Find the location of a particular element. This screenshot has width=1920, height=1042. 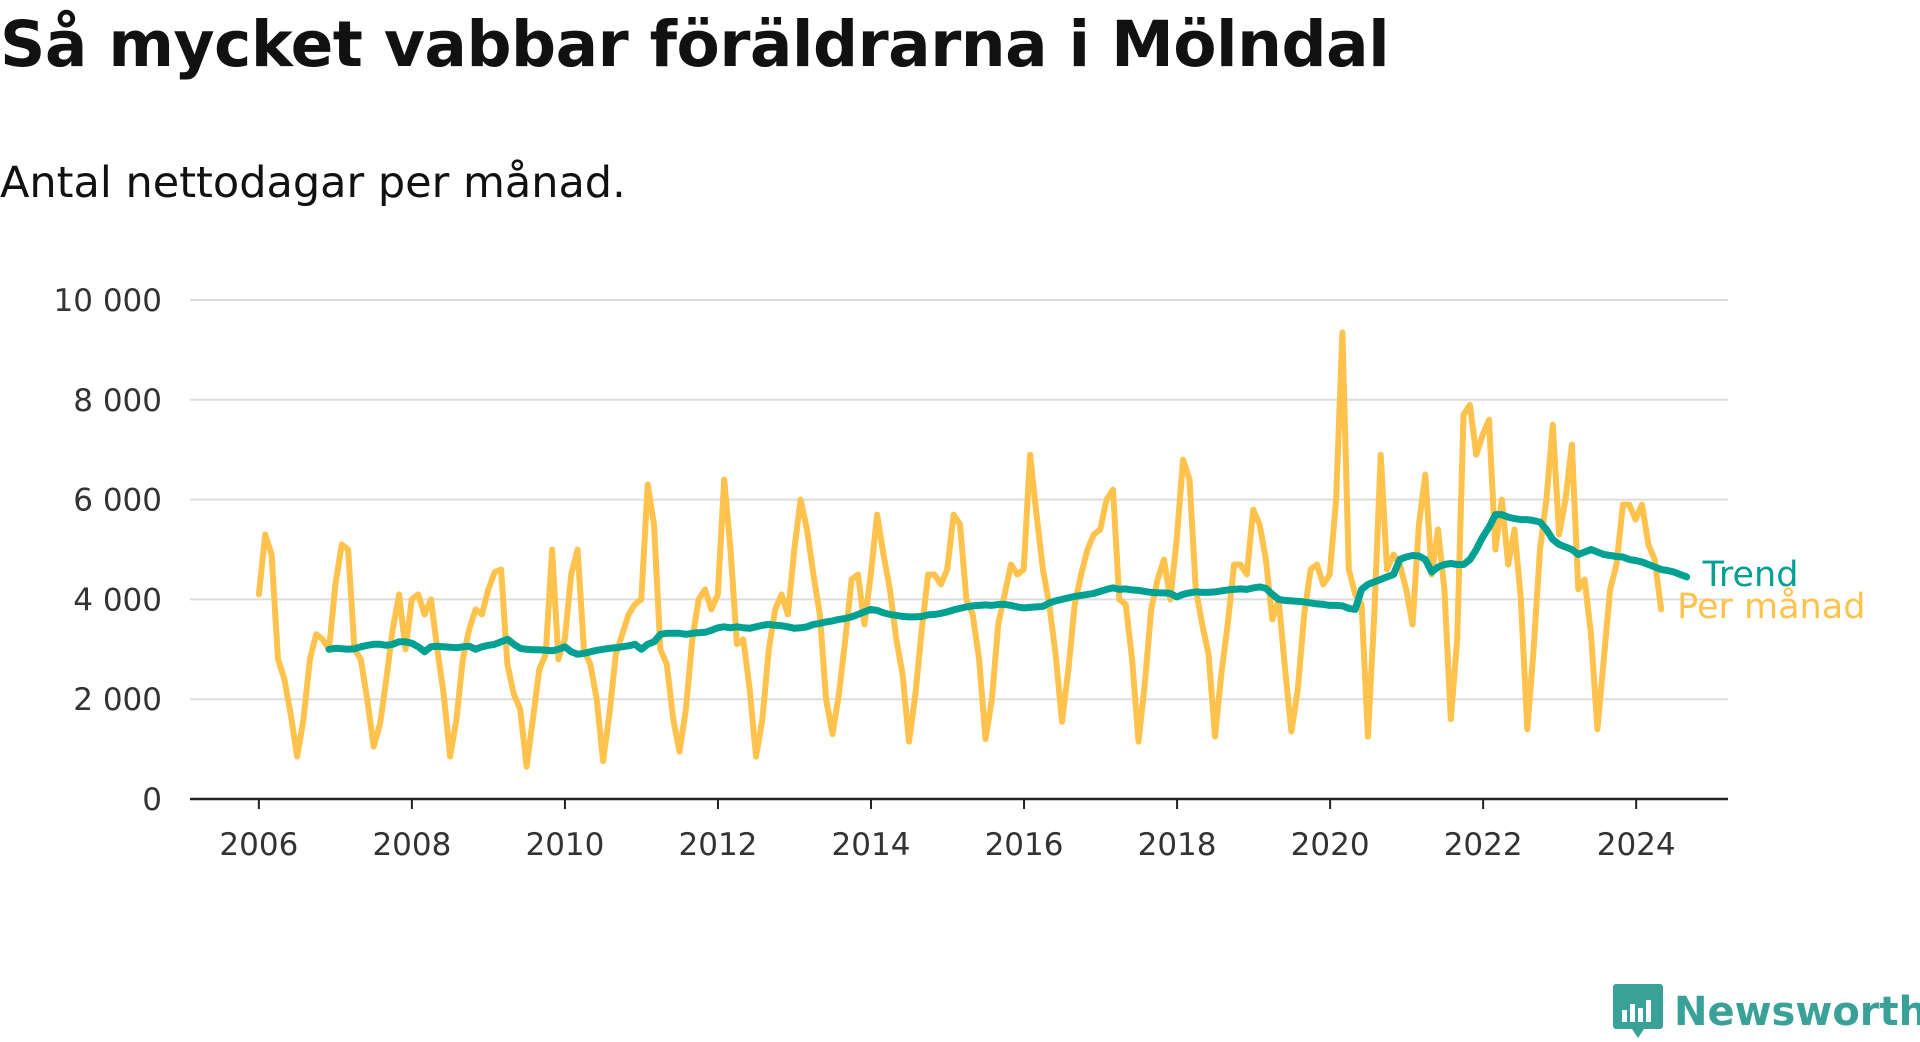

x-axis: 2006 2008 2010 2012 2014 2016 2018 2020 2022 2024 is located at coordinates (959, 830).